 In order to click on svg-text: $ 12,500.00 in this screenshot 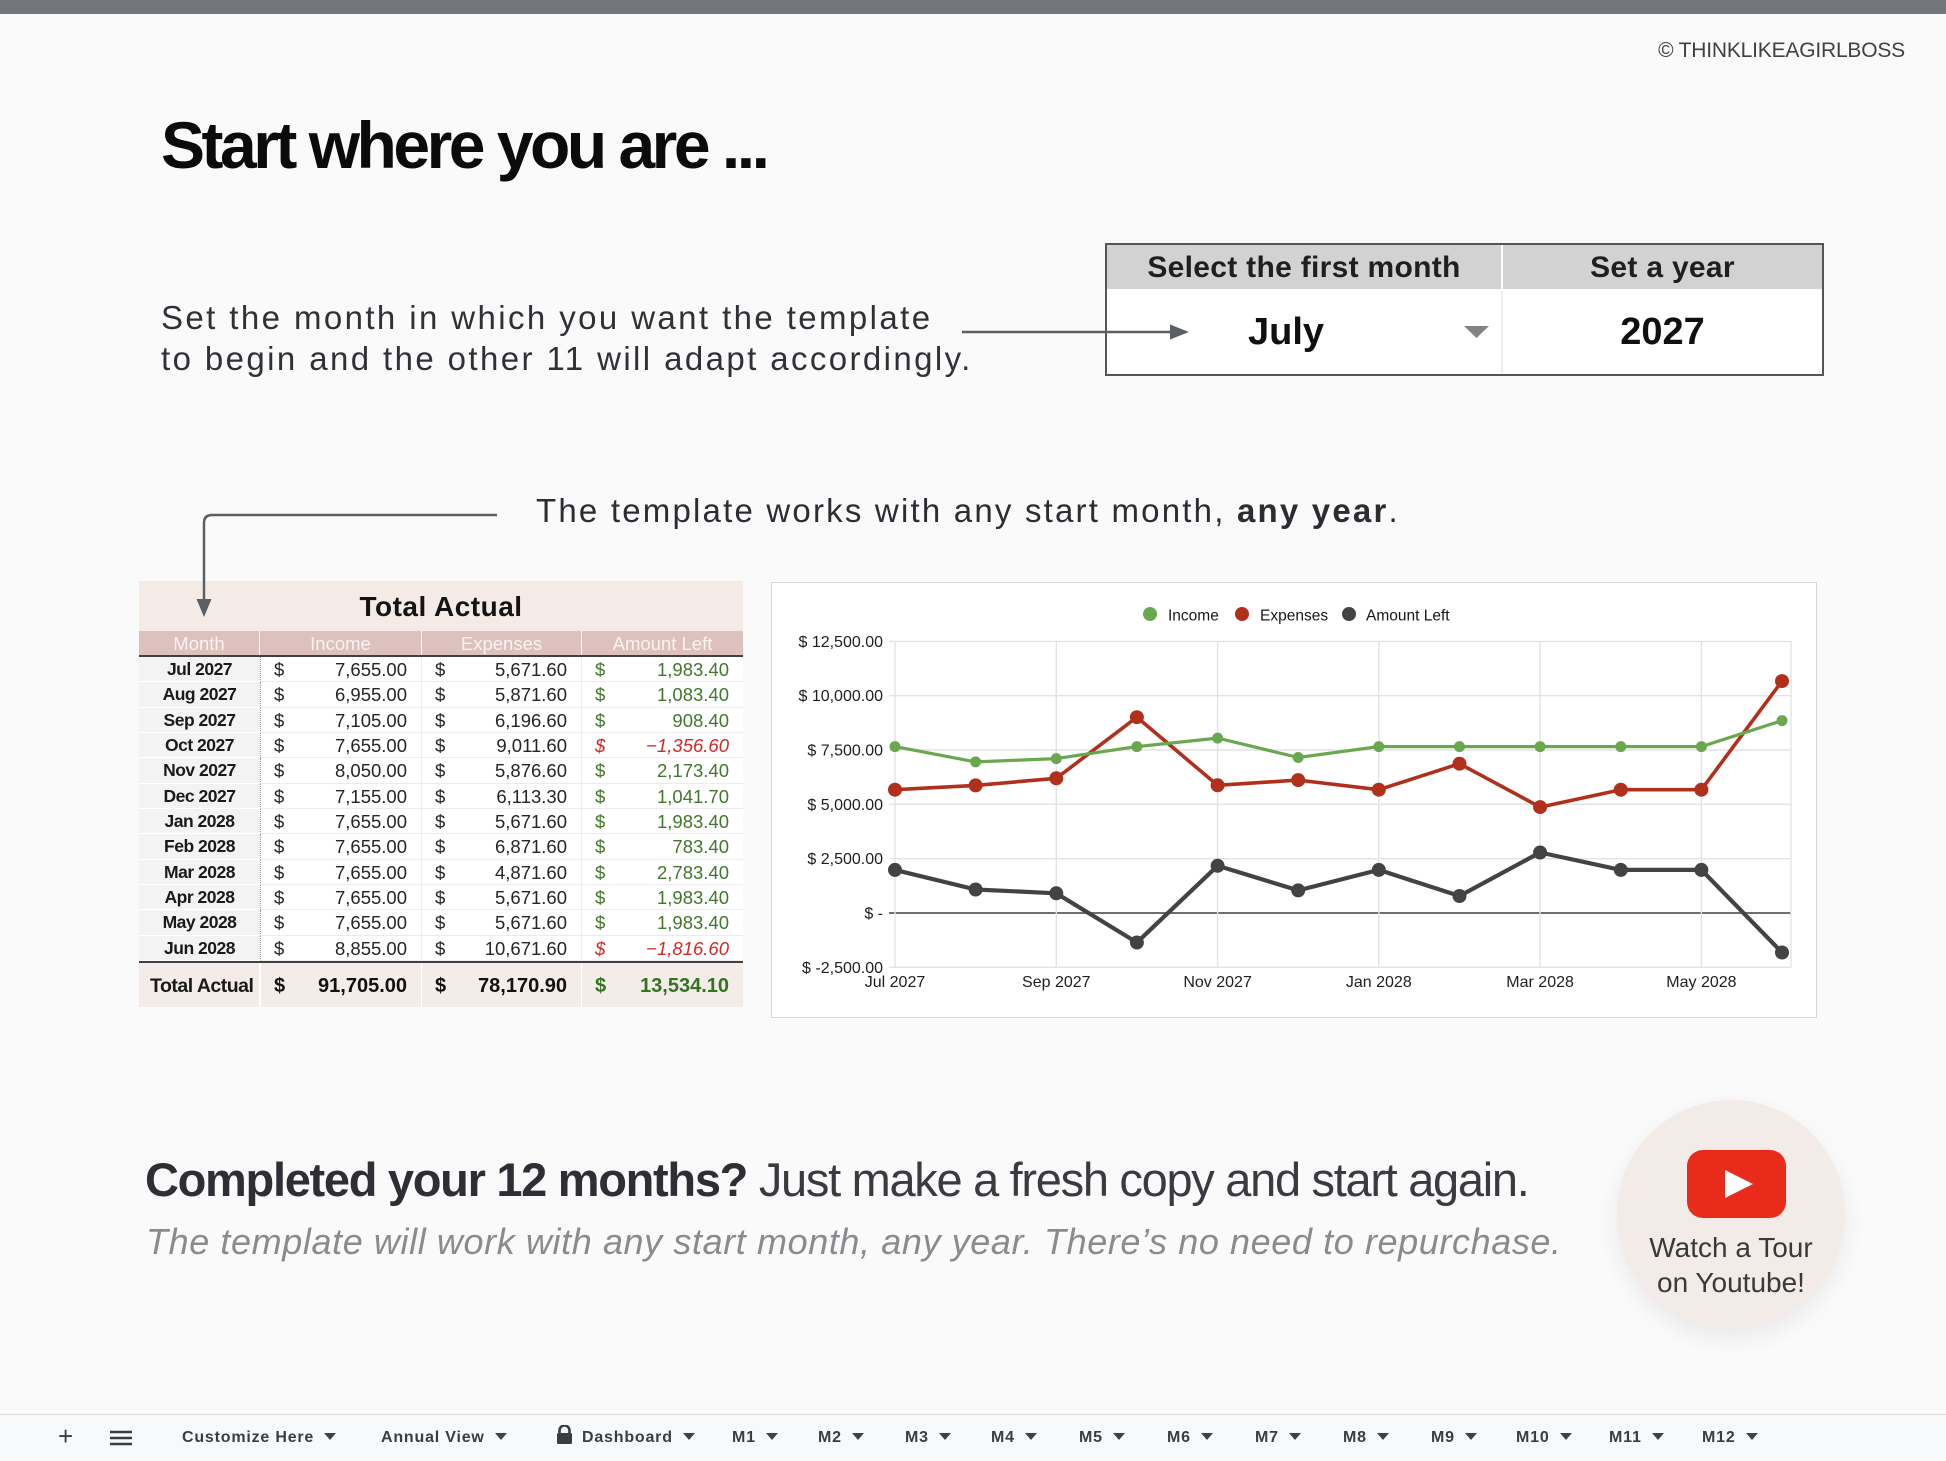, I will do `click(840, 642)`.